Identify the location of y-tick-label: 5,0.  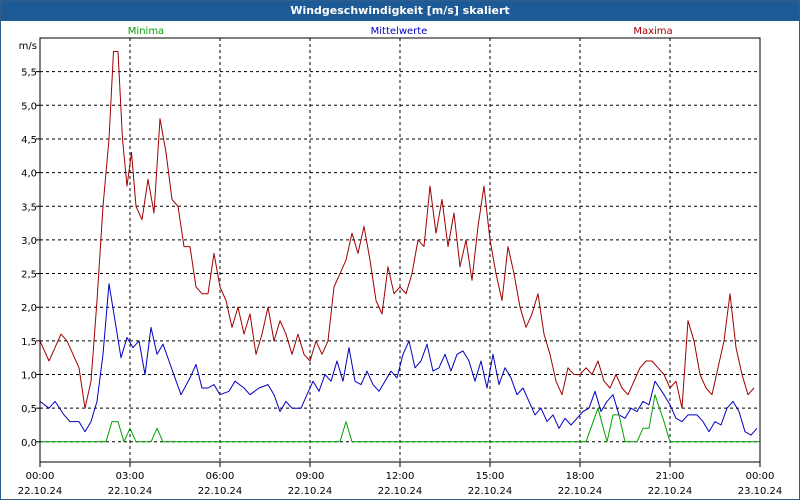
(29, 106).